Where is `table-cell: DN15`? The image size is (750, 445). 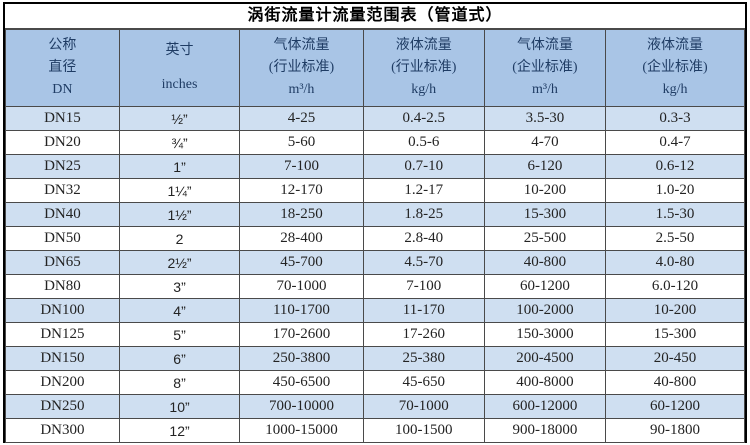 table-cell: DN15 is located at coordinates (62, 118).